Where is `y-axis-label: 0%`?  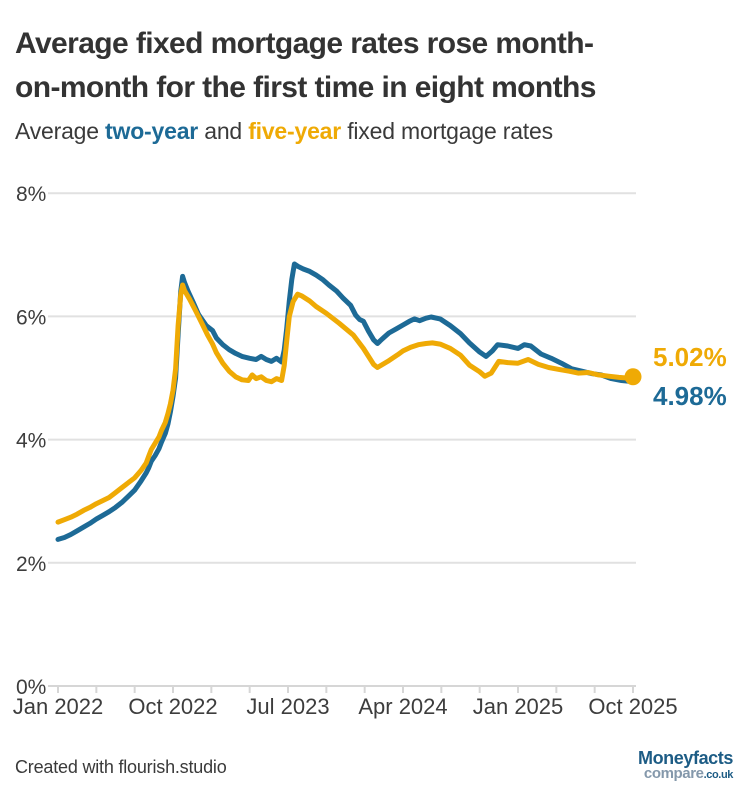 y-axis-label: 0% is located at coordinates (31, 687).